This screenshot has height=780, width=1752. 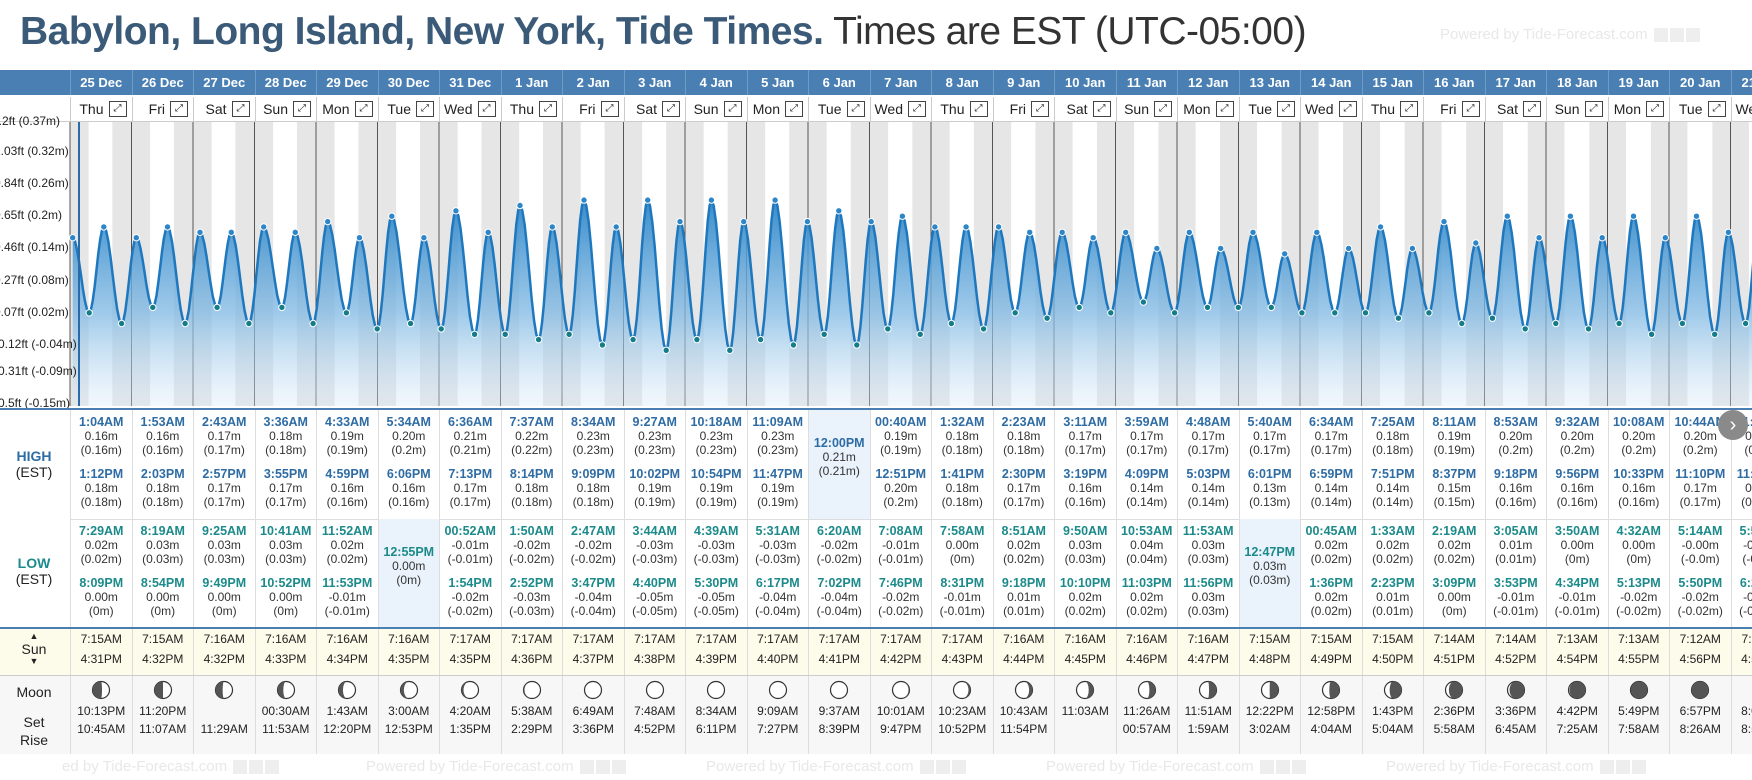 I want to click on moonrise-time: 3:02AM, so click(x=1270, y=729).